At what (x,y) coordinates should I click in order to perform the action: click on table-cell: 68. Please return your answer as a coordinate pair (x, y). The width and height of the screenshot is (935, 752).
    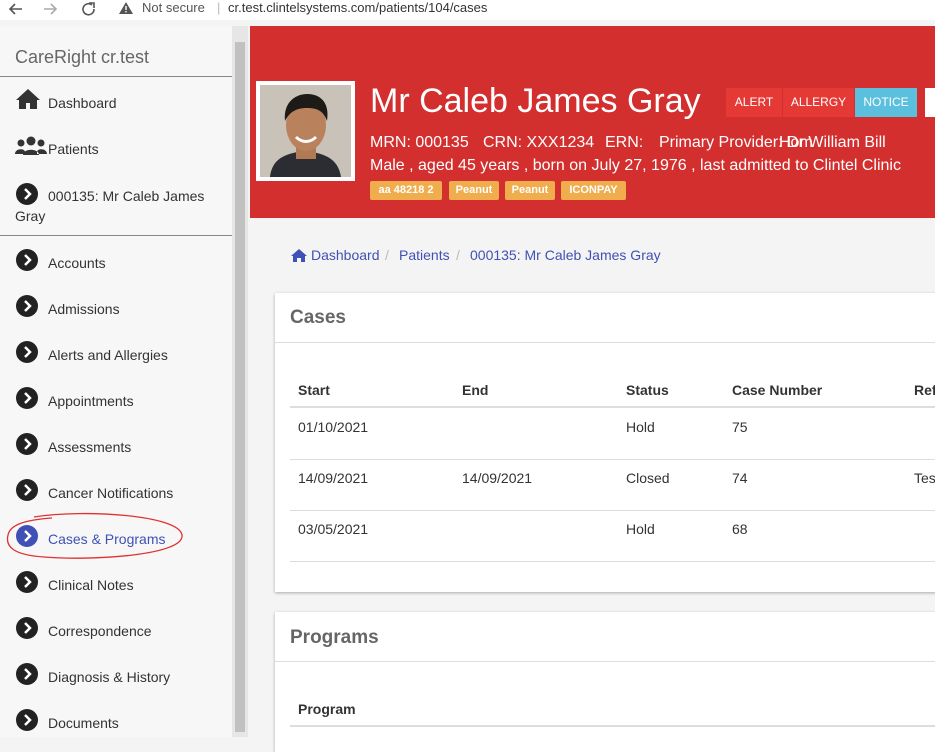
    Looking at the image, I should click on (740, 529).